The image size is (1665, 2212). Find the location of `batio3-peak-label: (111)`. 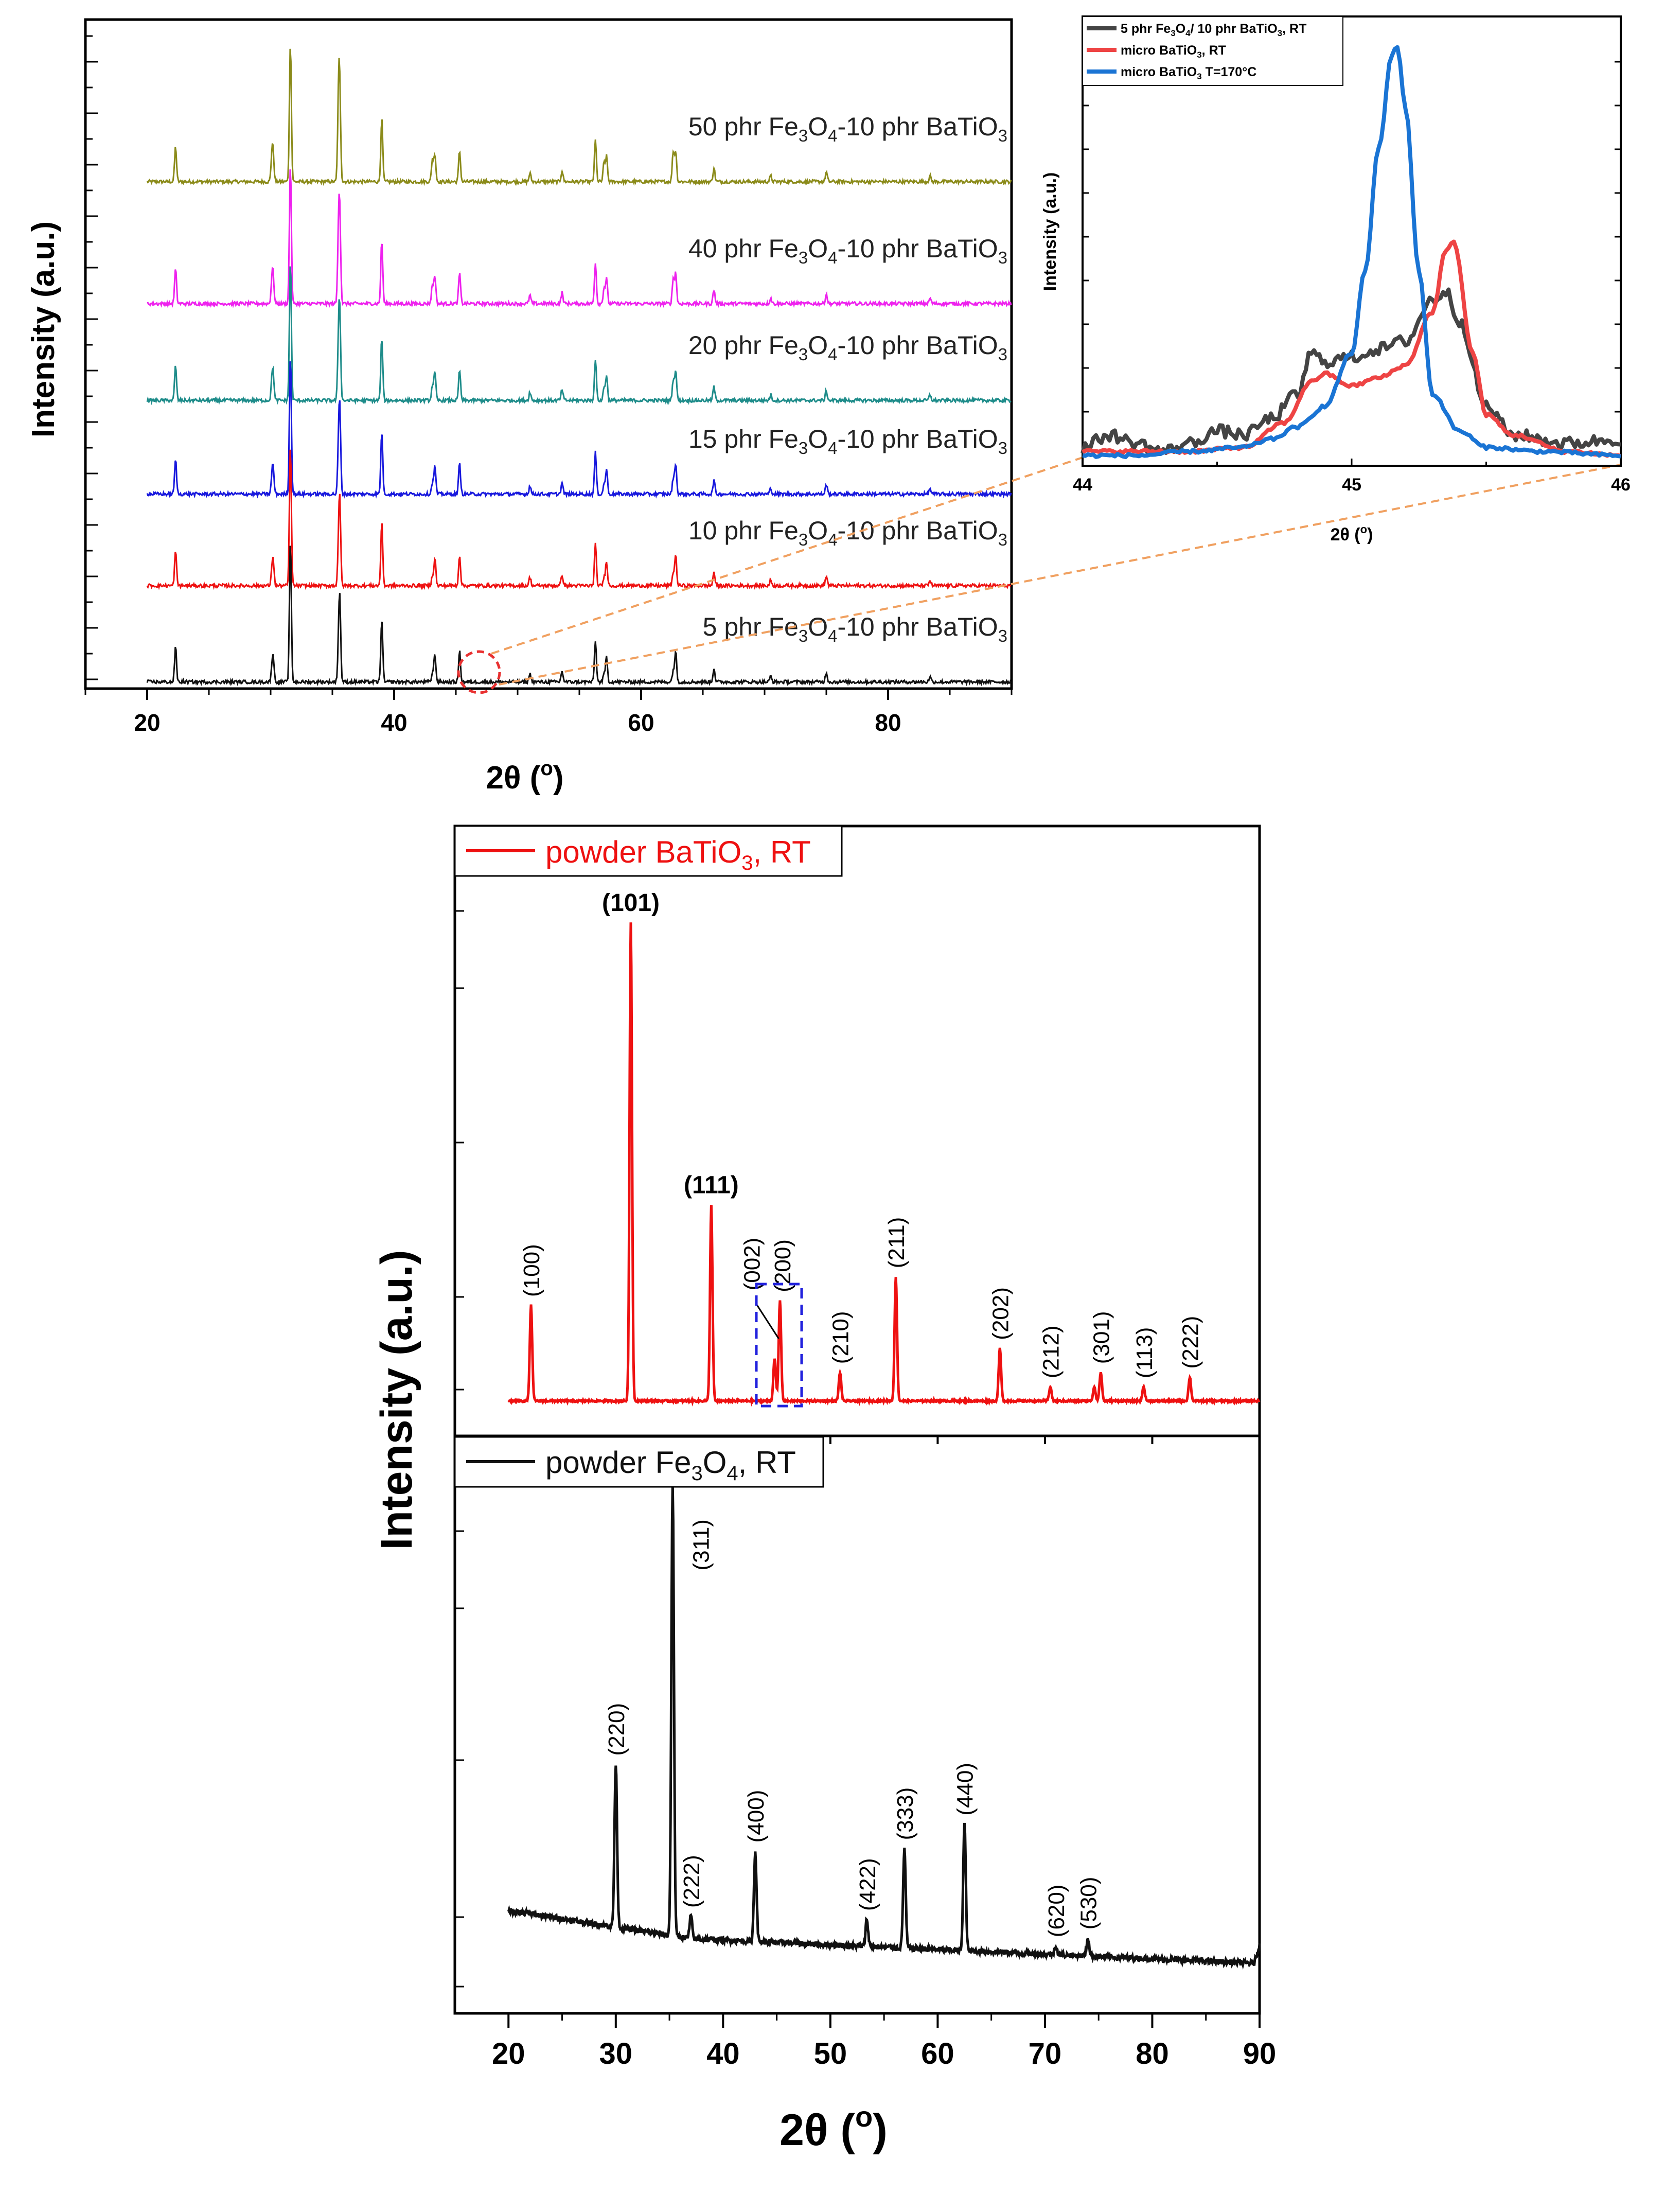

batio3-peak-label: (111) is located at coordinates (711, 1185).